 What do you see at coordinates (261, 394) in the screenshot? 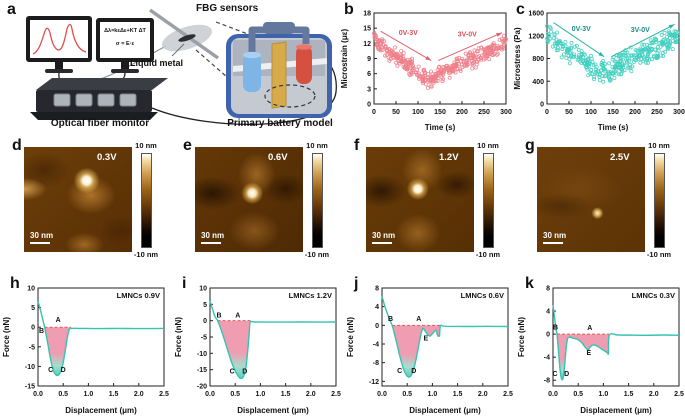
I see `svg-text: 1.0` at bounding box center [261, 394].